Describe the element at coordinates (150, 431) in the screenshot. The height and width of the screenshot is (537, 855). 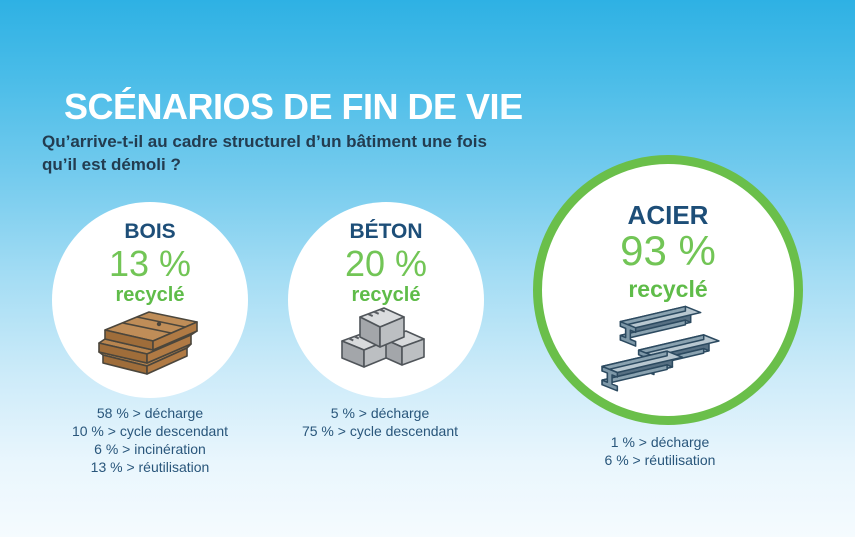
I see `stat-line: 10 % > cycle descendant` at that location.